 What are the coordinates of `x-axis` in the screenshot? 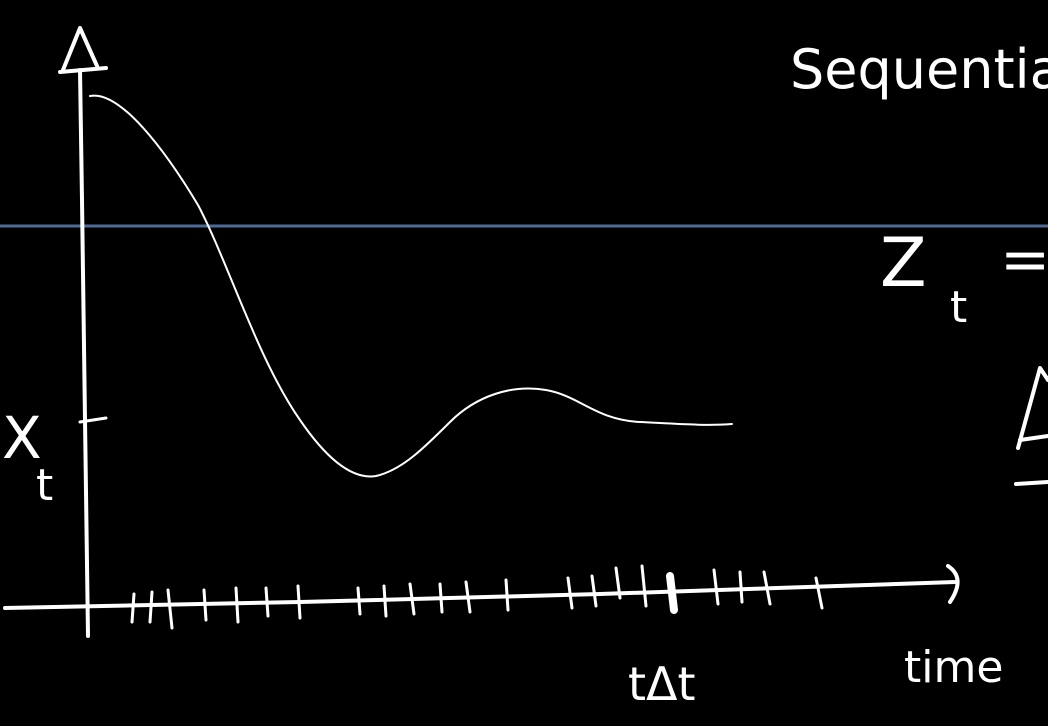 It's located at (481, 587).